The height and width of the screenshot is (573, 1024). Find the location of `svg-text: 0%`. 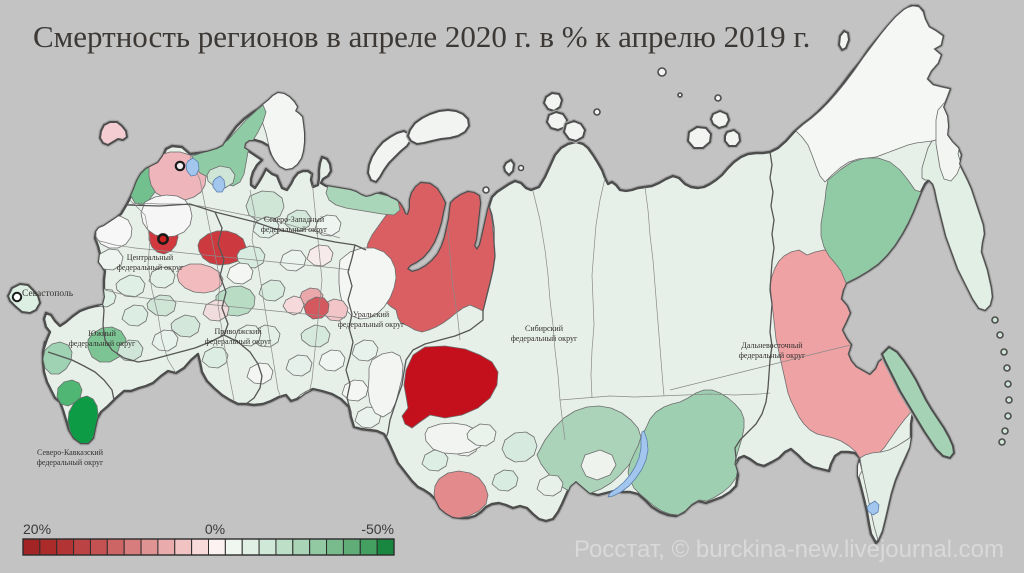

svg-text: 0% is located at coordinates (215, 529).